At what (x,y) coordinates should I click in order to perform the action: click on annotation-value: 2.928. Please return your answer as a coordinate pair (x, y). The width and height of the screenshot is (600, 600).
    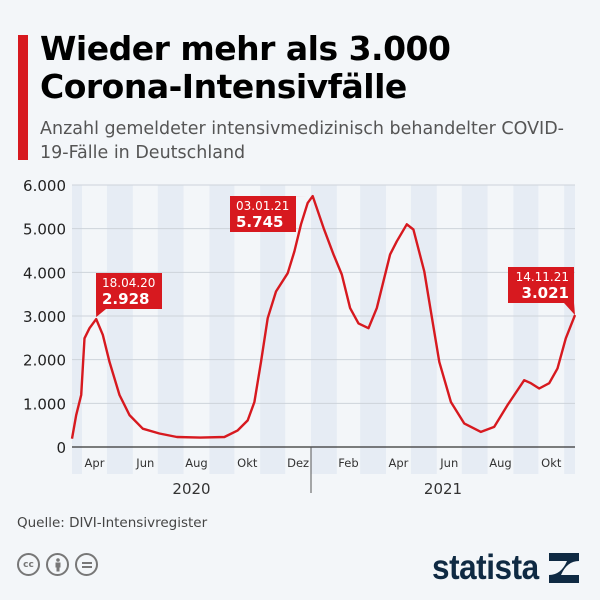
    Looking at the image, I should click on (125, 299).